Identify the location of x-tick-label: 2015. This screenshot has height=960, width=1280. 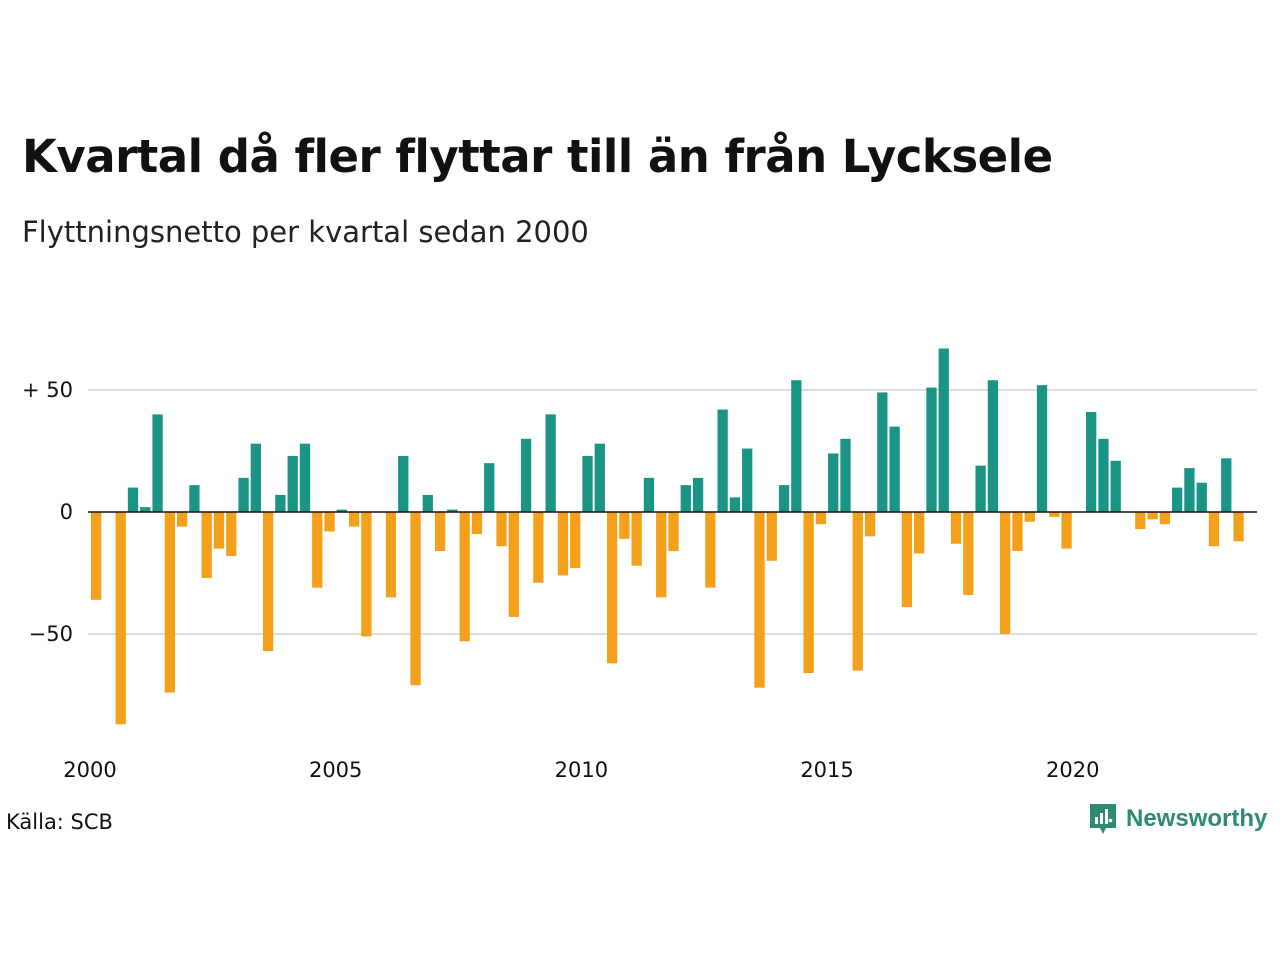
(826, 770).